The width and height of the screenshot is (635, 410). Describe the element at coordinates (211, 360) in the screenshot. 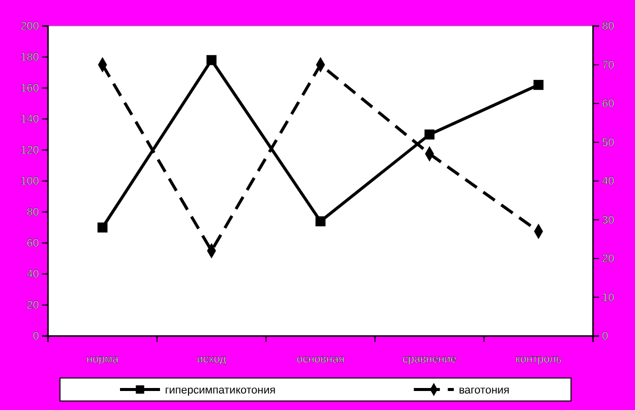

I see `x-tick-label: исход` at that location.